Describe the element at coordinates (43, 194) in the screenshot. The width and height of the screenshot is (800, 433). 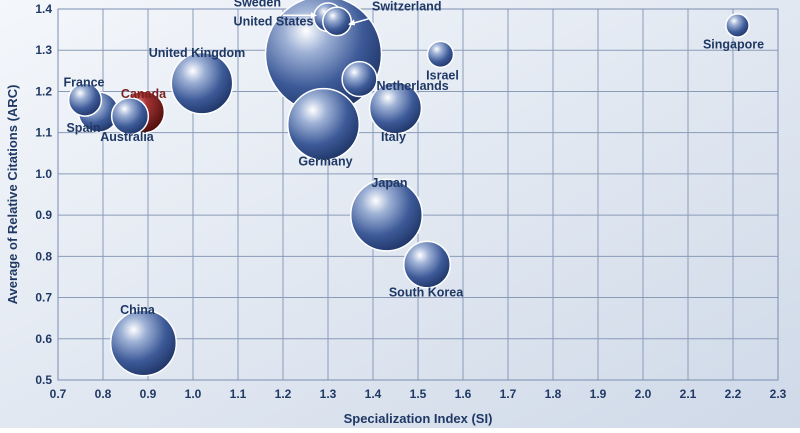
I see `y-axis-ticks: 0.5 0.6 0.7 0.8 0.9 1.0 1.1 1.2 1.3 1.4` at that location.